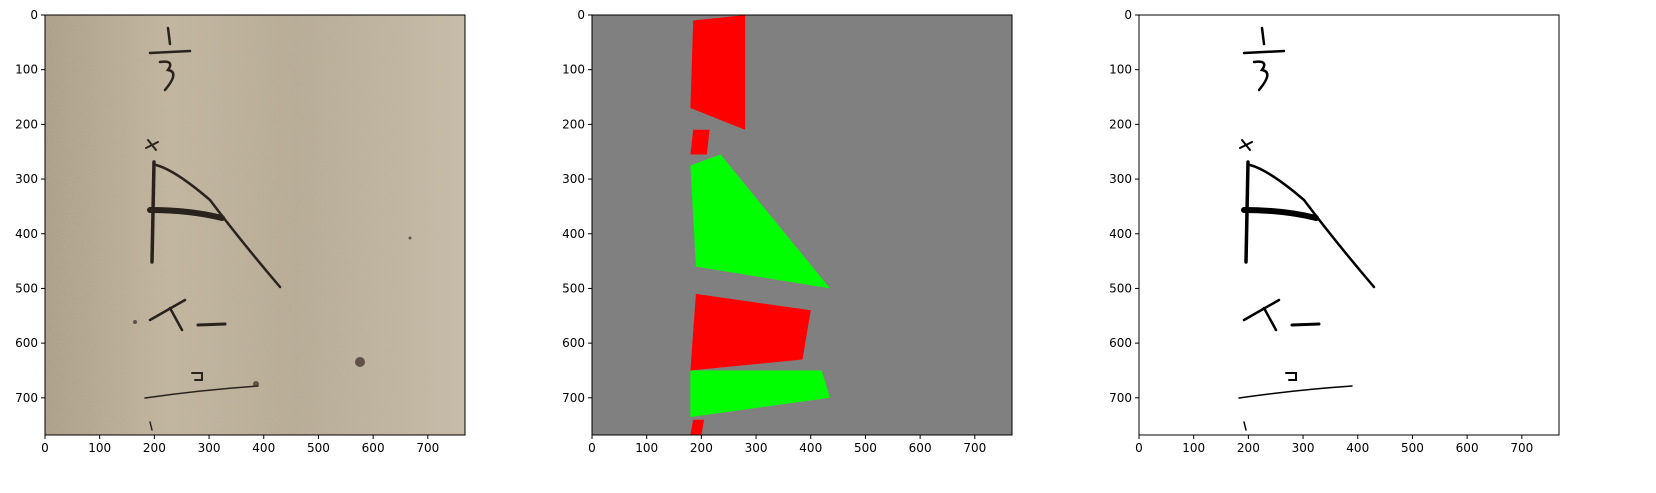 Image resolution: width=1656 pixels, height=493 pixels. What do you see at coordinates (1307, 228) in the screenshot?
I see `binary-strokes` at bounding box center [1307, 228].